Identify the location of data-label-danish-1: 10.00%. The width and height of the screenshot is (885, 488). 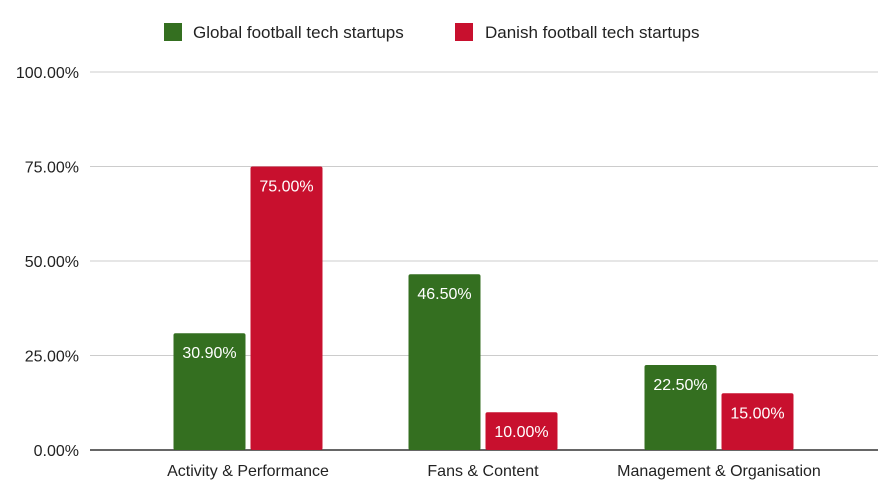
(521, 432).